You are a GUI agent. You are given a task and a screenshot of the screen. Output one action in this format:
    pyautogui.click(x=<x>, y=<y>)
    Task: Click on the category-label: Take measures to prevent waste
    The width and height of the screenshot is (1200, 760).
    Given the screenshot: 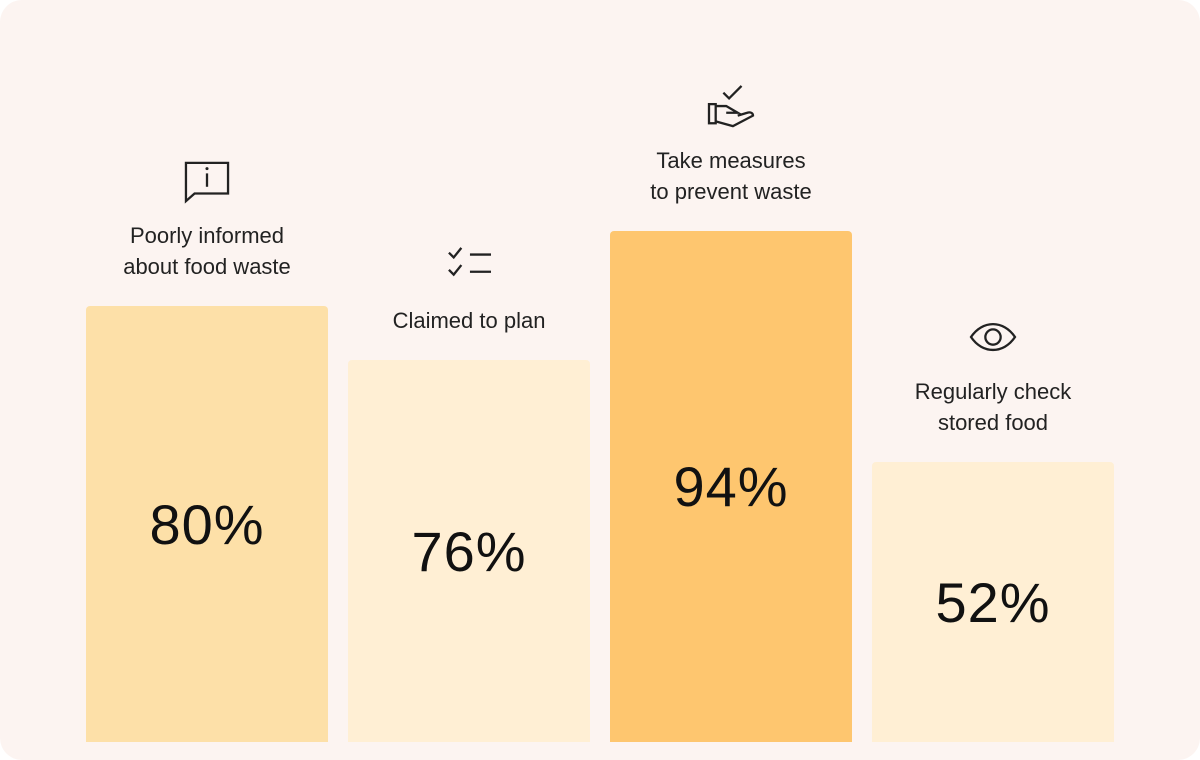 What is the action you would take?
    pyautogui.click(x=731, y=176)
    